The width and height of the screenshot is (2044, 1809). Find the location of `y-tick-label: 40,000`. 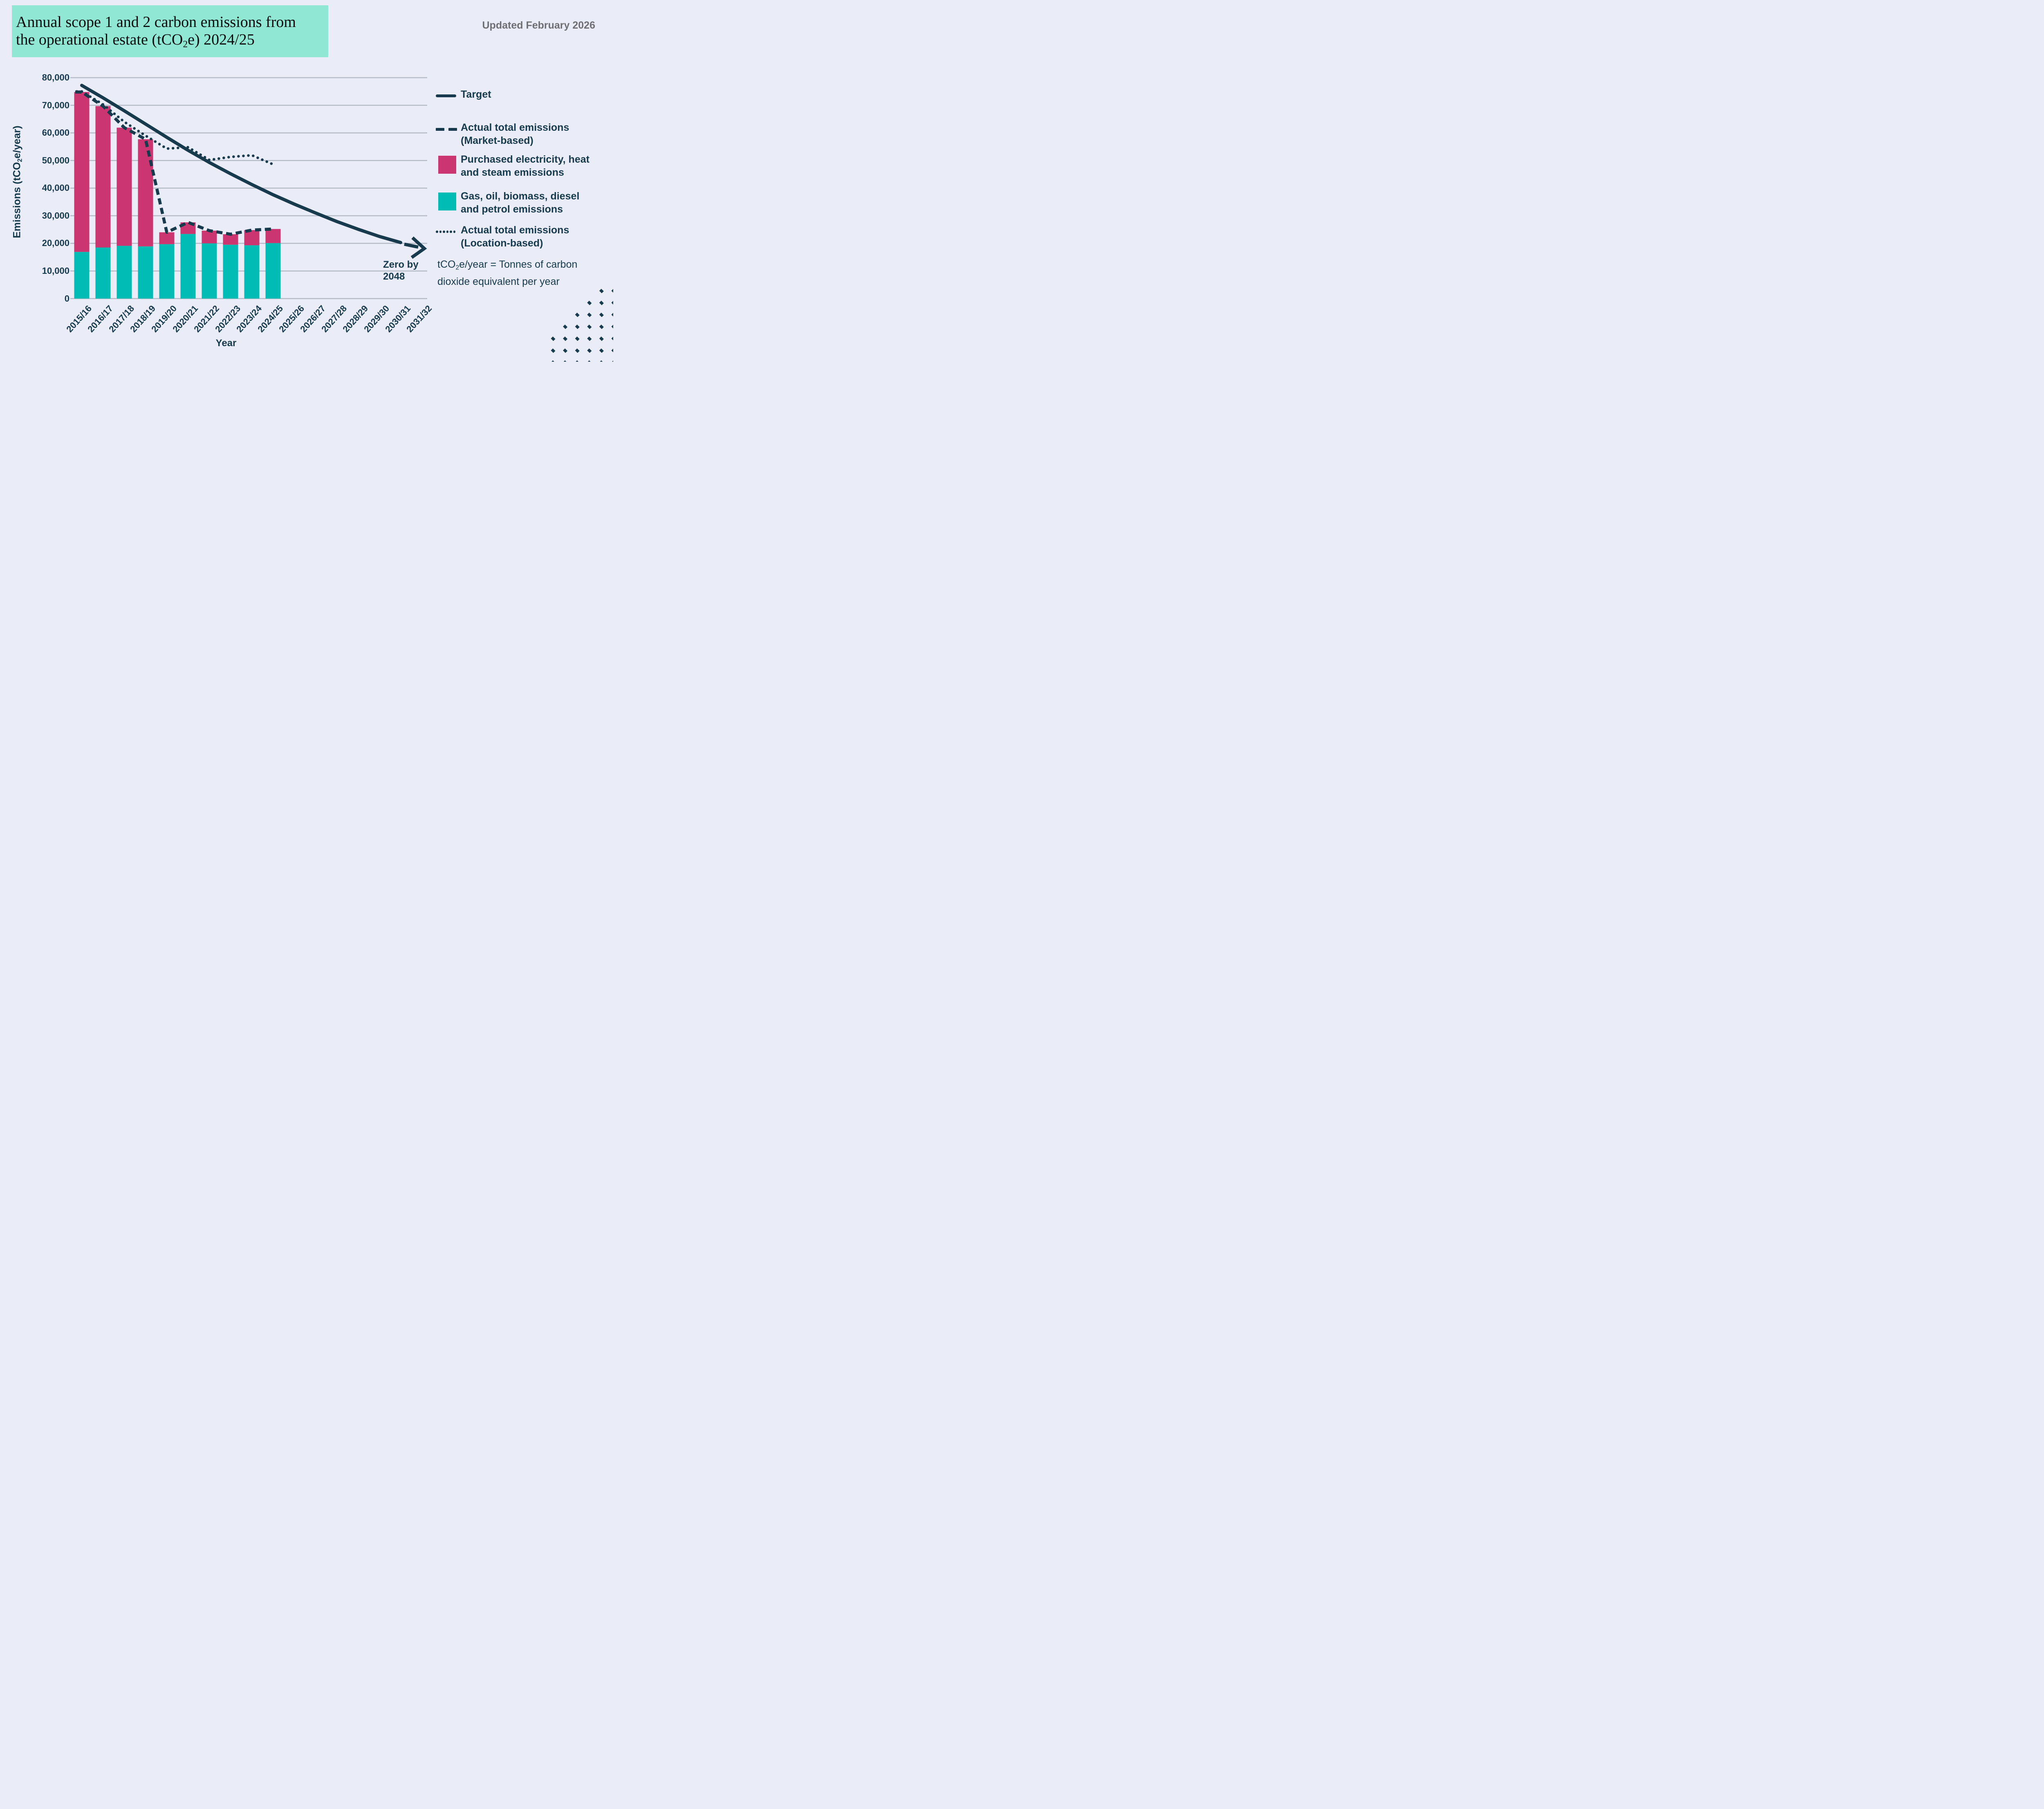

y-tick-label: 40,000 is located at coordinates (55, 188).